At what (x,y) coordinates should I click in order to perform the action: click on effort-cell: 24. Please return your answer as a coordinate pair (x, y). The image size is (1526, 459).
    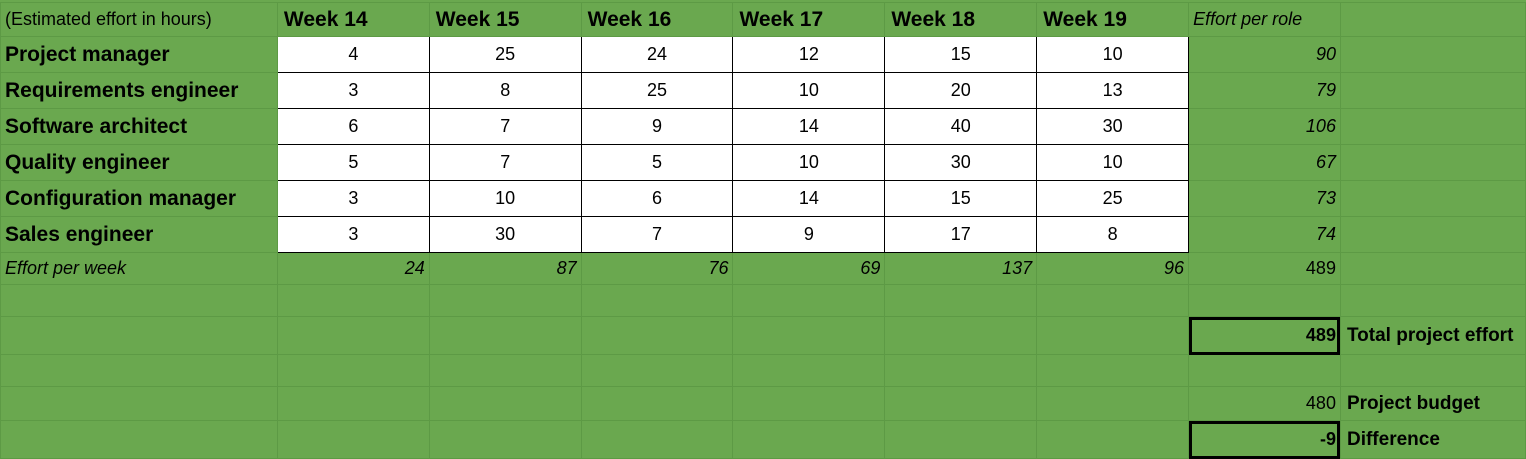
    Looking at the image, I should click on (657, 54).